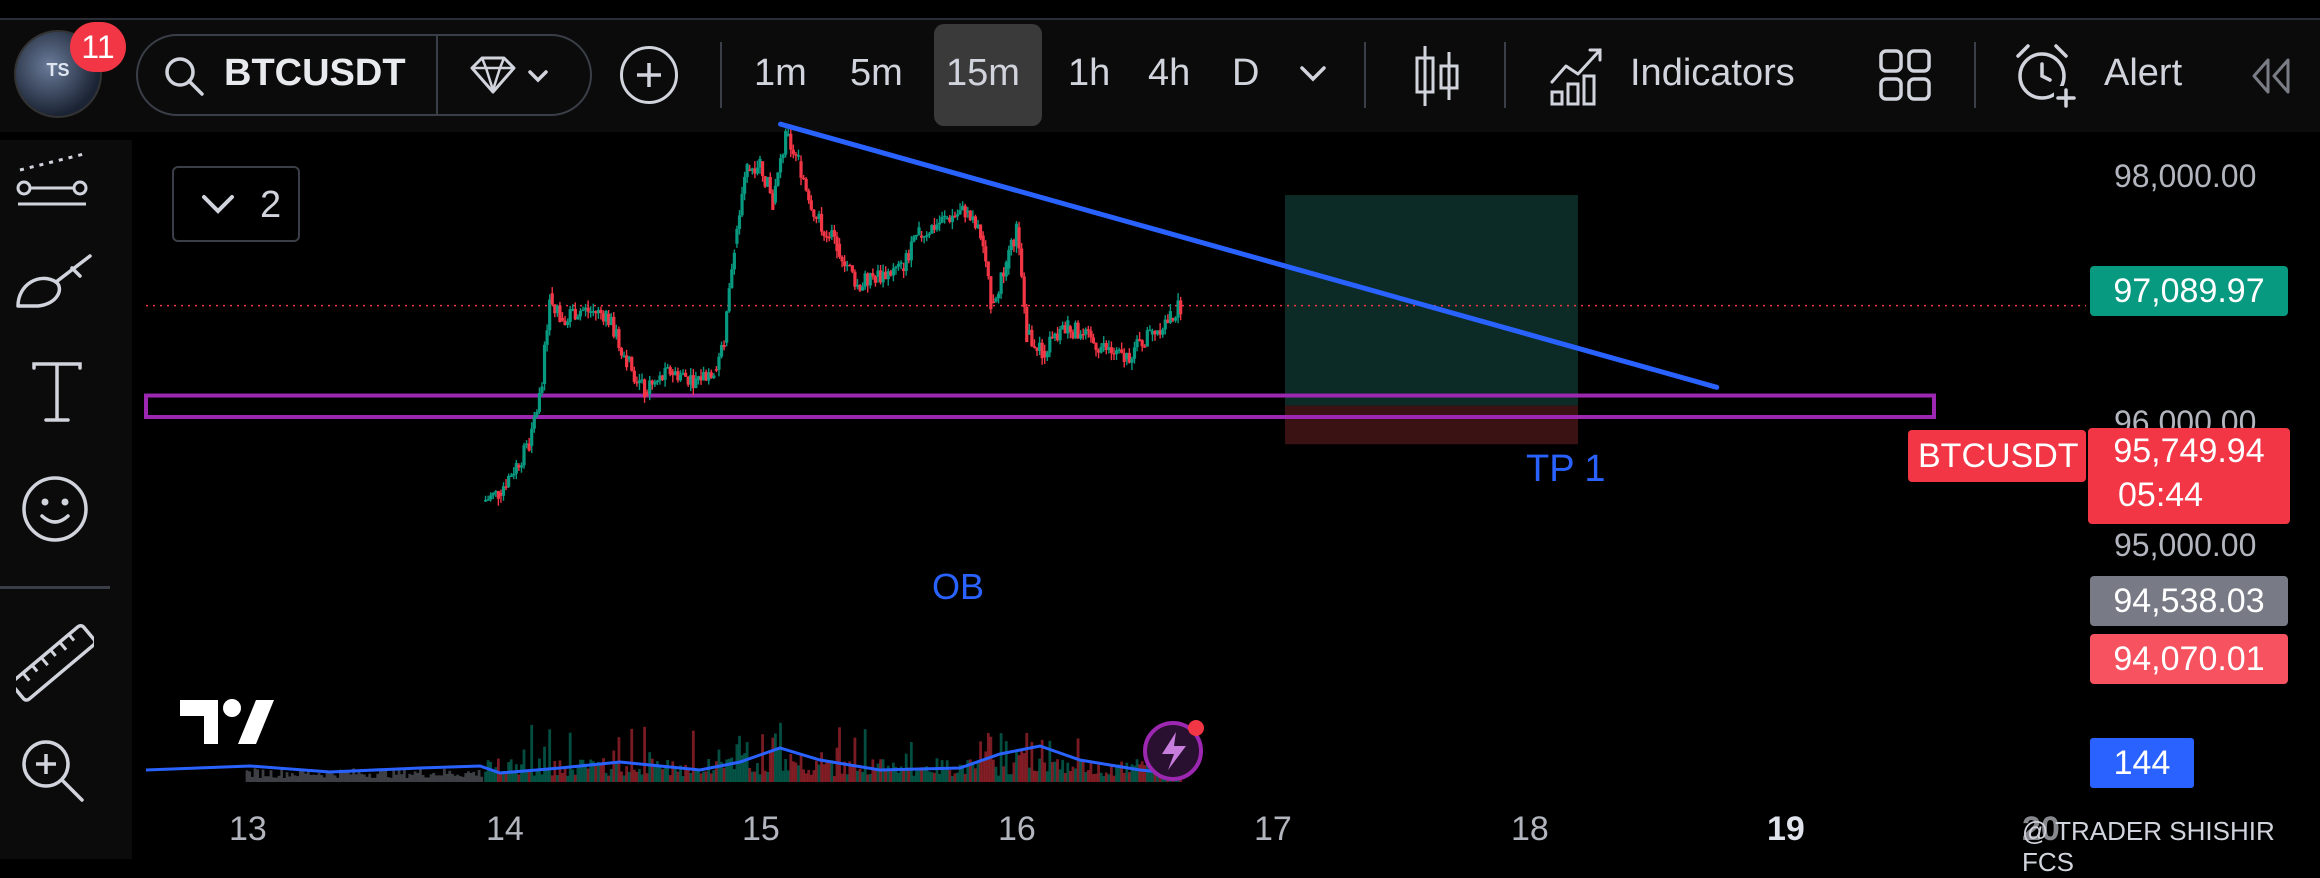 This screenshot has height=878, width=2320. I want to click on timeframe-d: D, so click(1246, 73).